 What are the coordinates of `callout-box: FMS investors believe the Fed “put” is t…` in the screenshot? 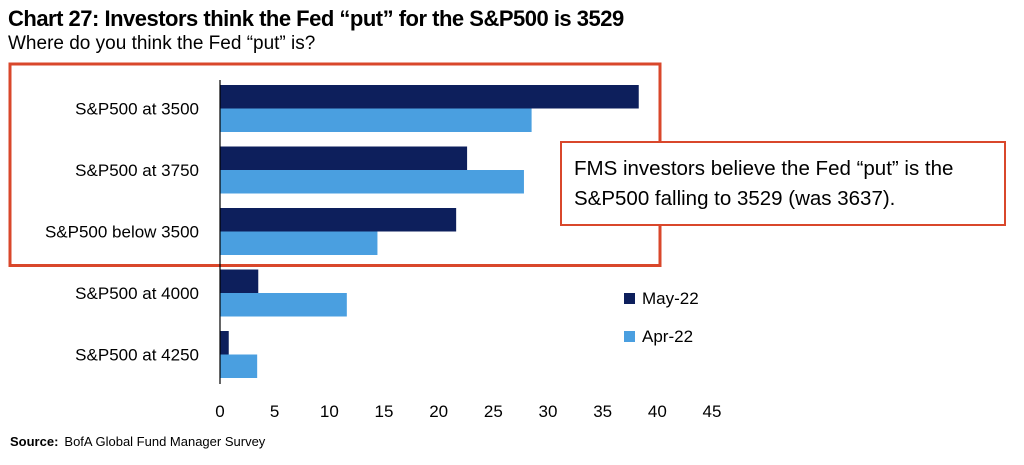 It's located at (783, 183).